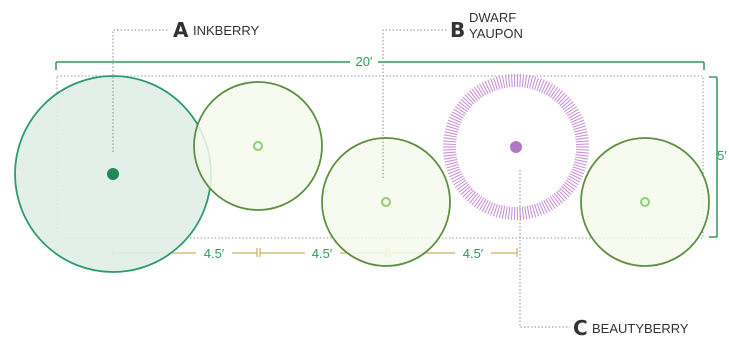 This screenshot has height=339, width=729. Describe the element at coordinates (214, 253) in the screenshot. I see `spacing-label-1: 4.5′` at that location.